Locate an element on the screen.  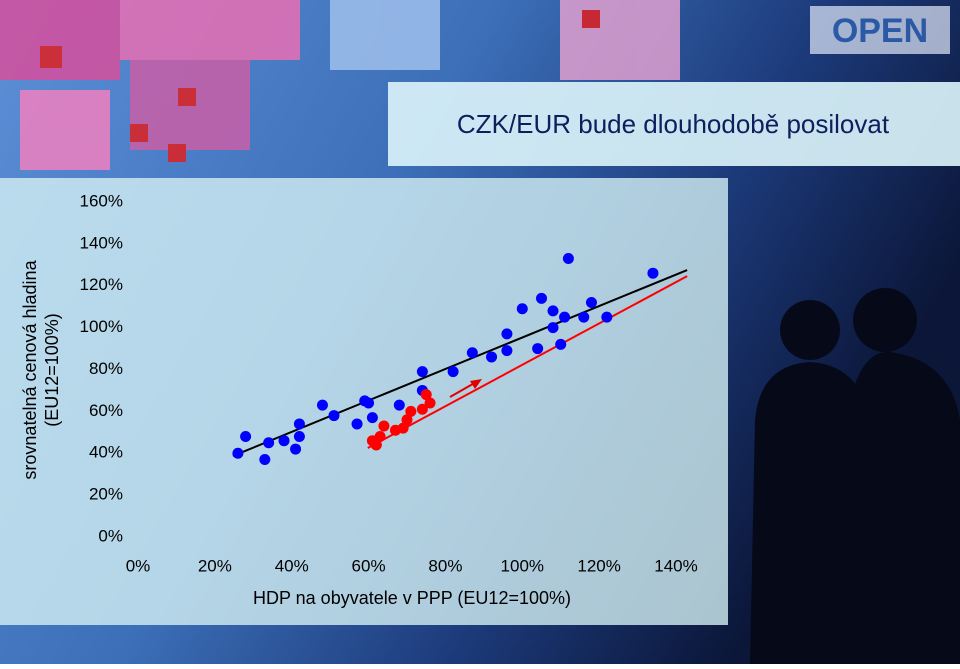
x-tick-label: 120% is located at coordinates (598, 565).